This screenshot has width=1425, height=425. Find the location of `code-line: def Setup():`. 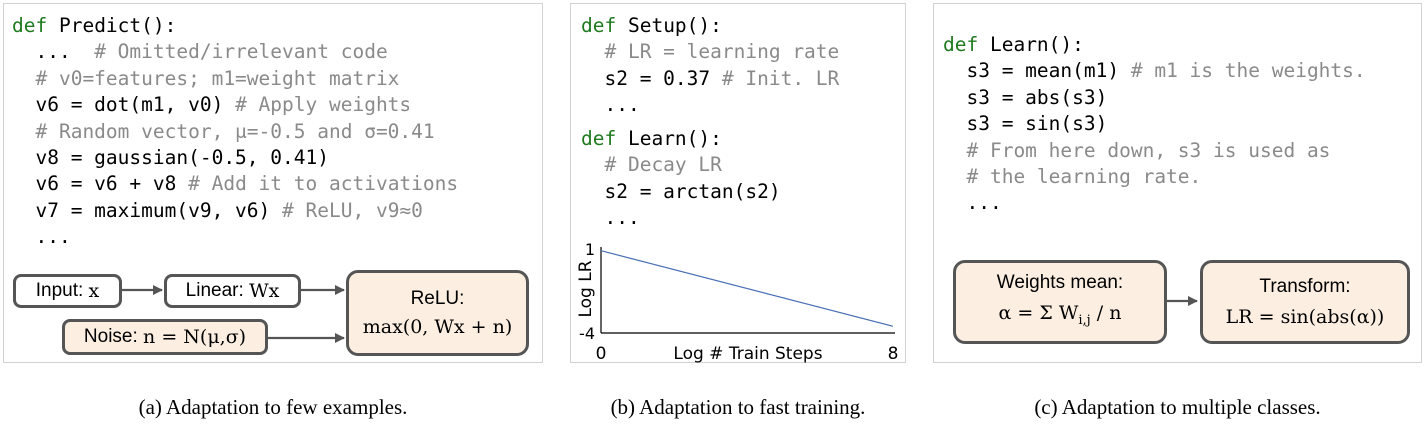

code-line: def Setup(): is located at coordinates (710, 26).